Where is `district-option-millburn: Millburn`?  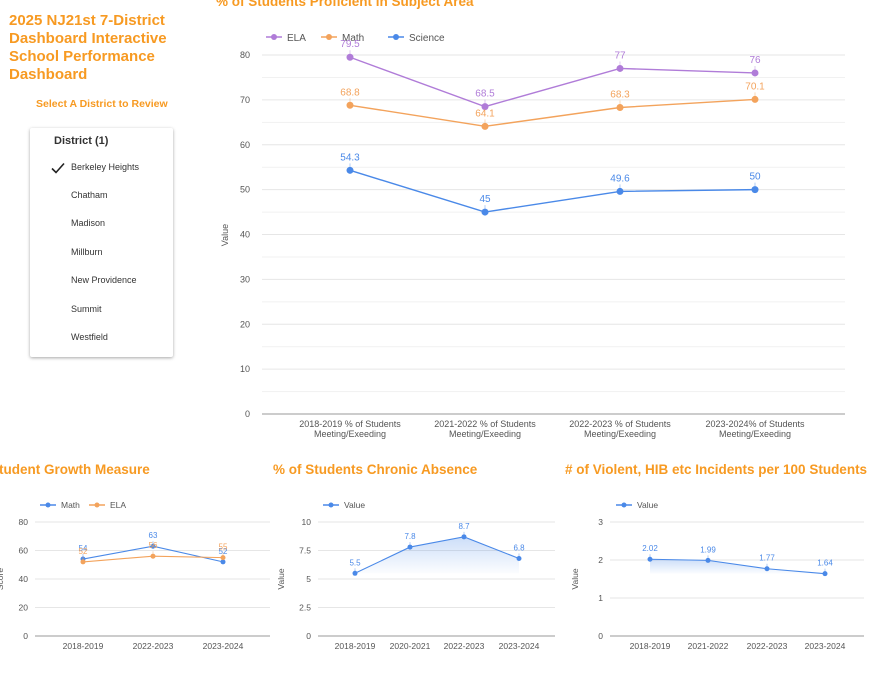 district-option-millburn: Millburn is located at coordinates (101, 254).